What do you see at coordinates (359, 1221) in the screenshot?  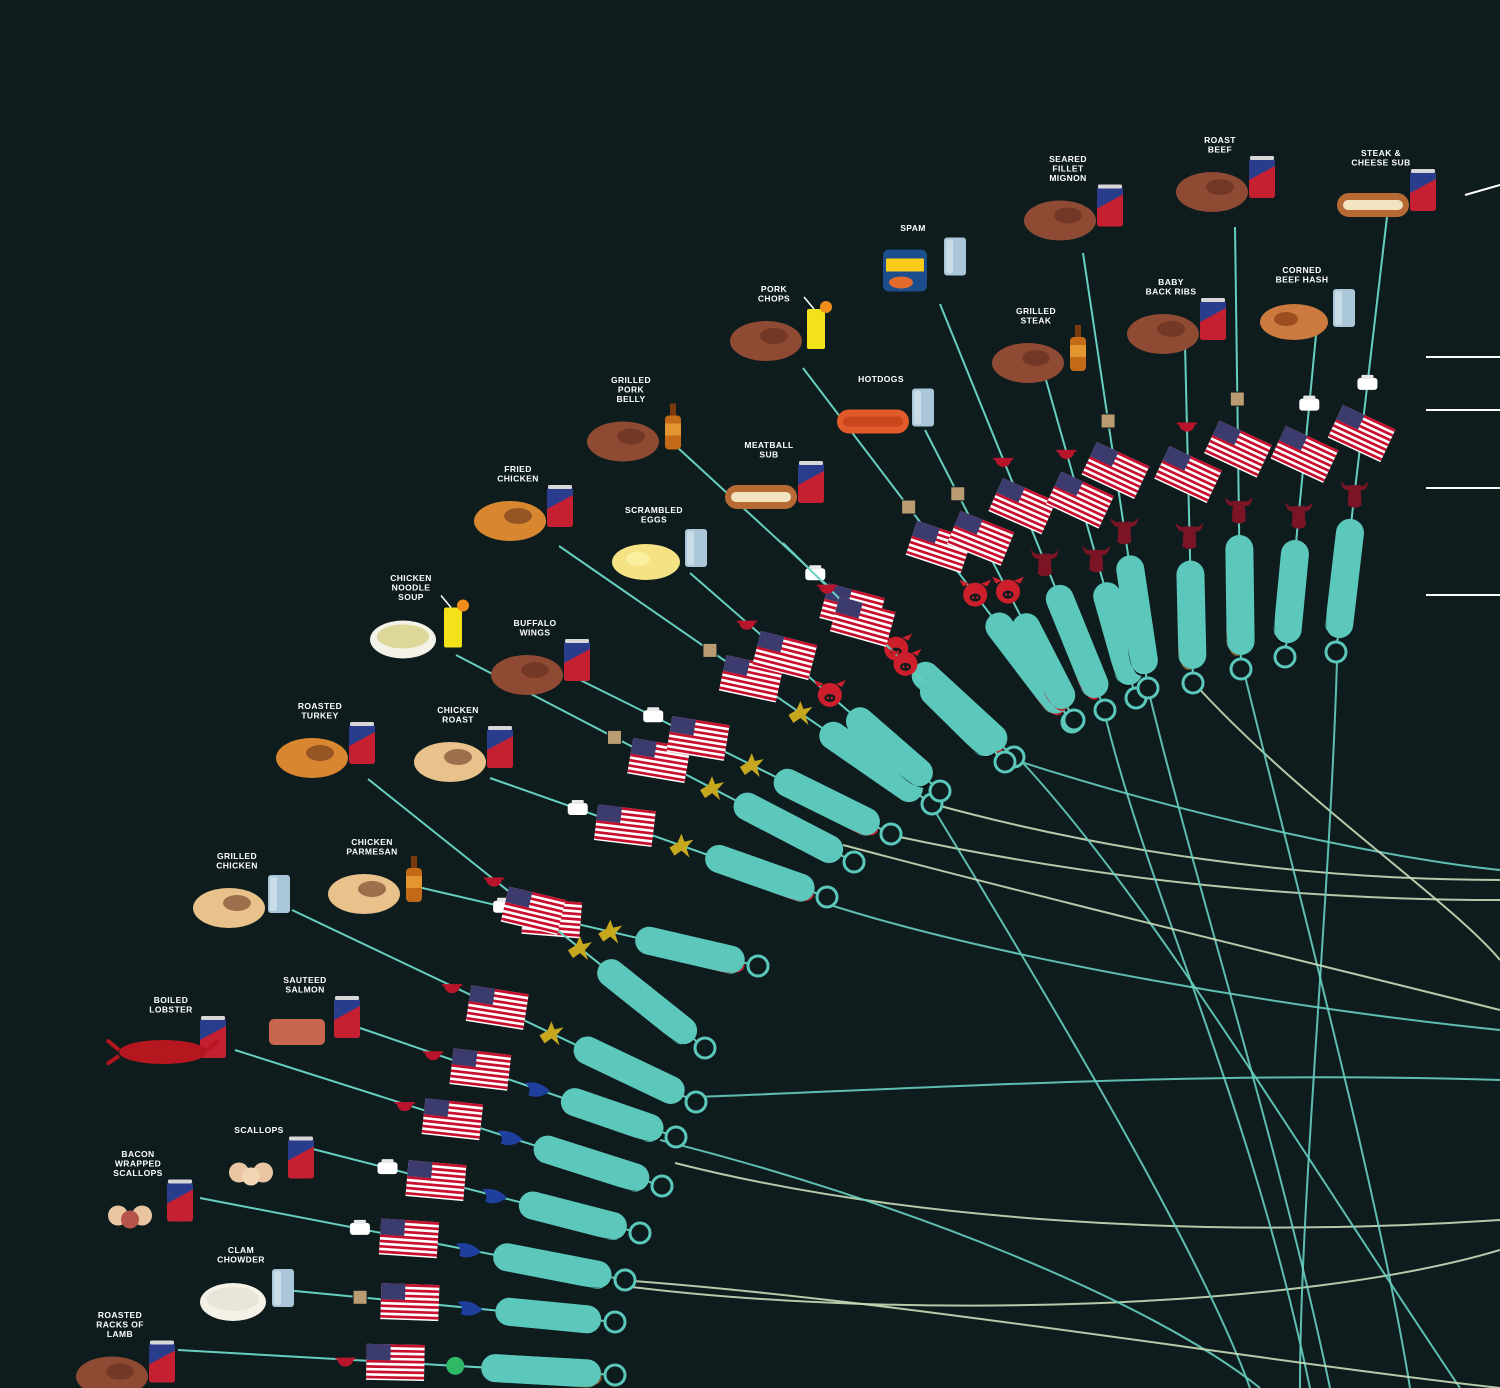 I see `container-lid` at bounding box center [359, 1221].